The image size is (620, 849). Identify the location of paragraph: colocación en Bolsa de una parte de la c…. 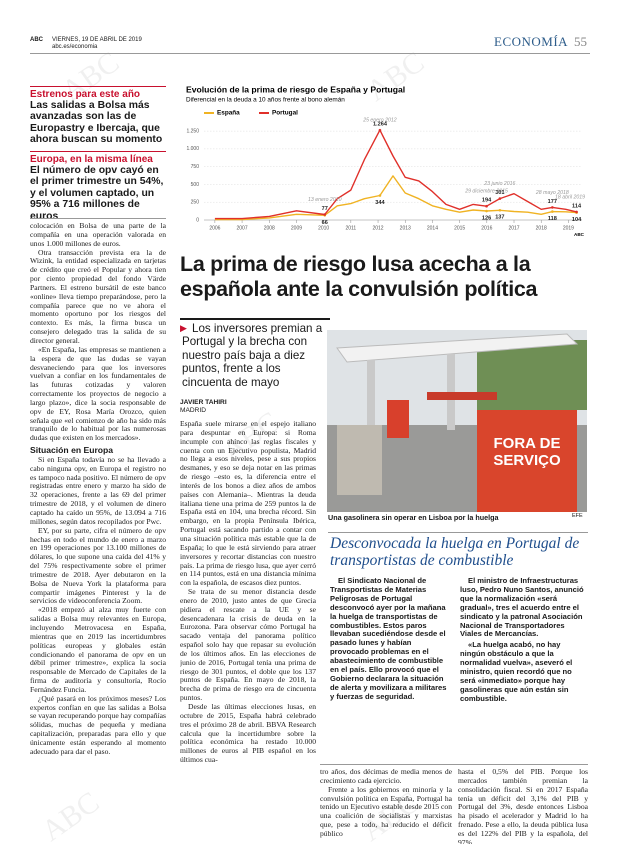
(98, 235).